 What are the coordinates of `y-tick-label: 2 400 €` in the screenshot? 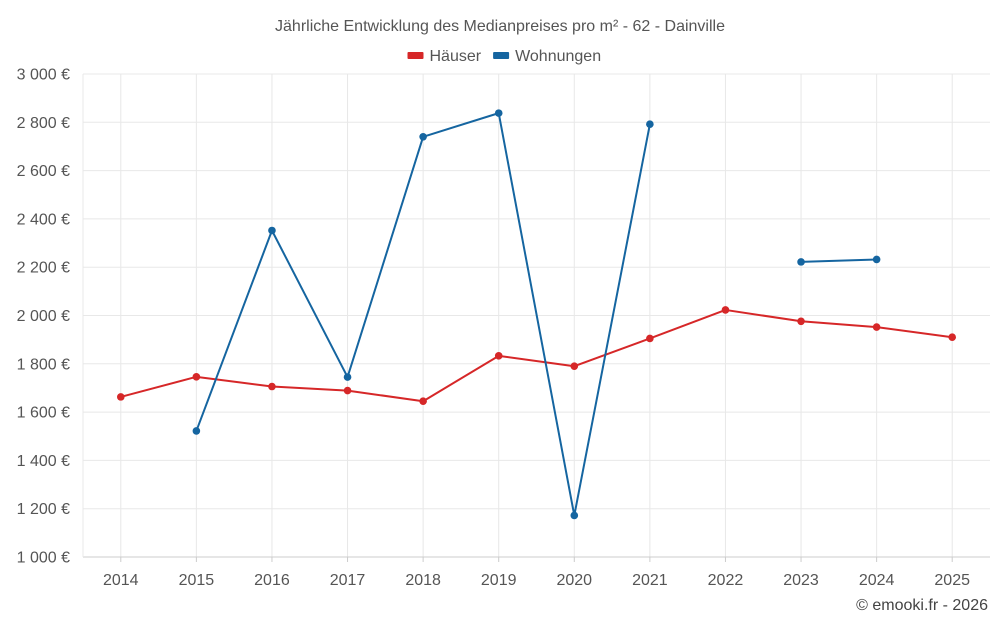 It's located at (43, 219).